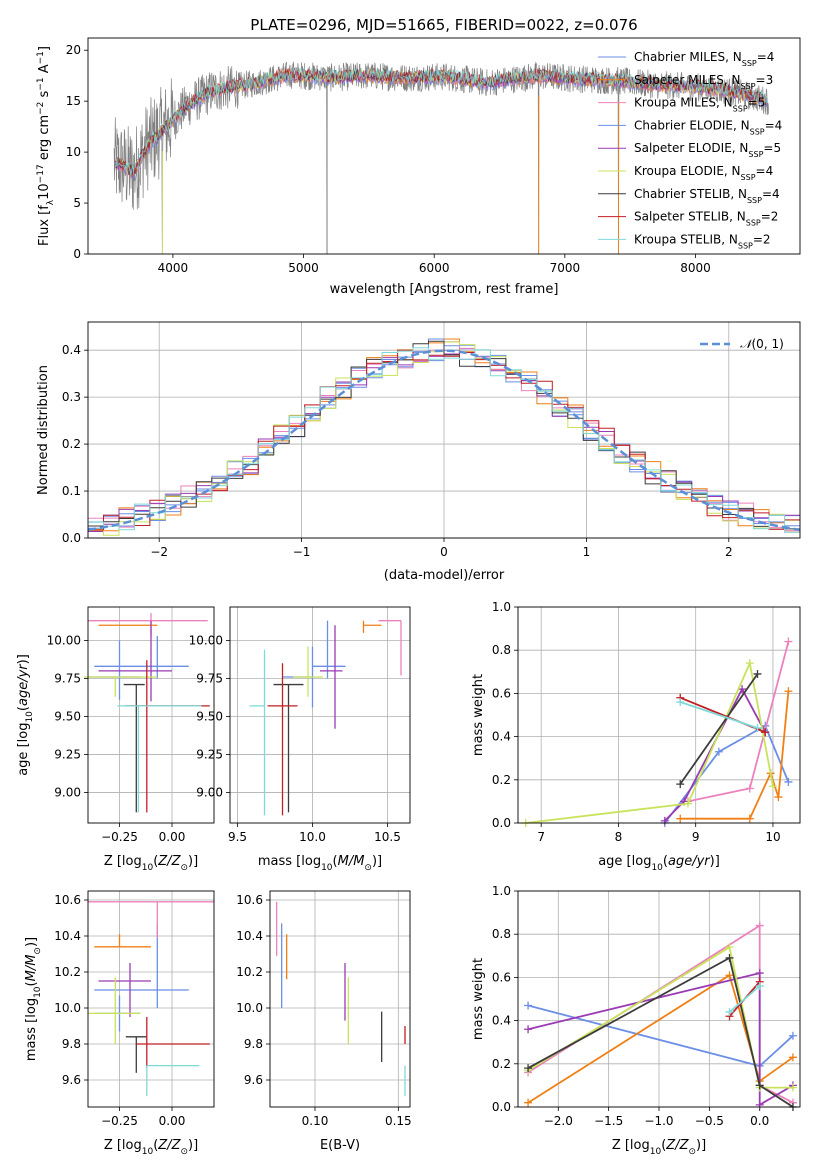 The width and height of the screenshot is (819, 1170). I want to click on x-tick-label: 7, so click(541, 837).